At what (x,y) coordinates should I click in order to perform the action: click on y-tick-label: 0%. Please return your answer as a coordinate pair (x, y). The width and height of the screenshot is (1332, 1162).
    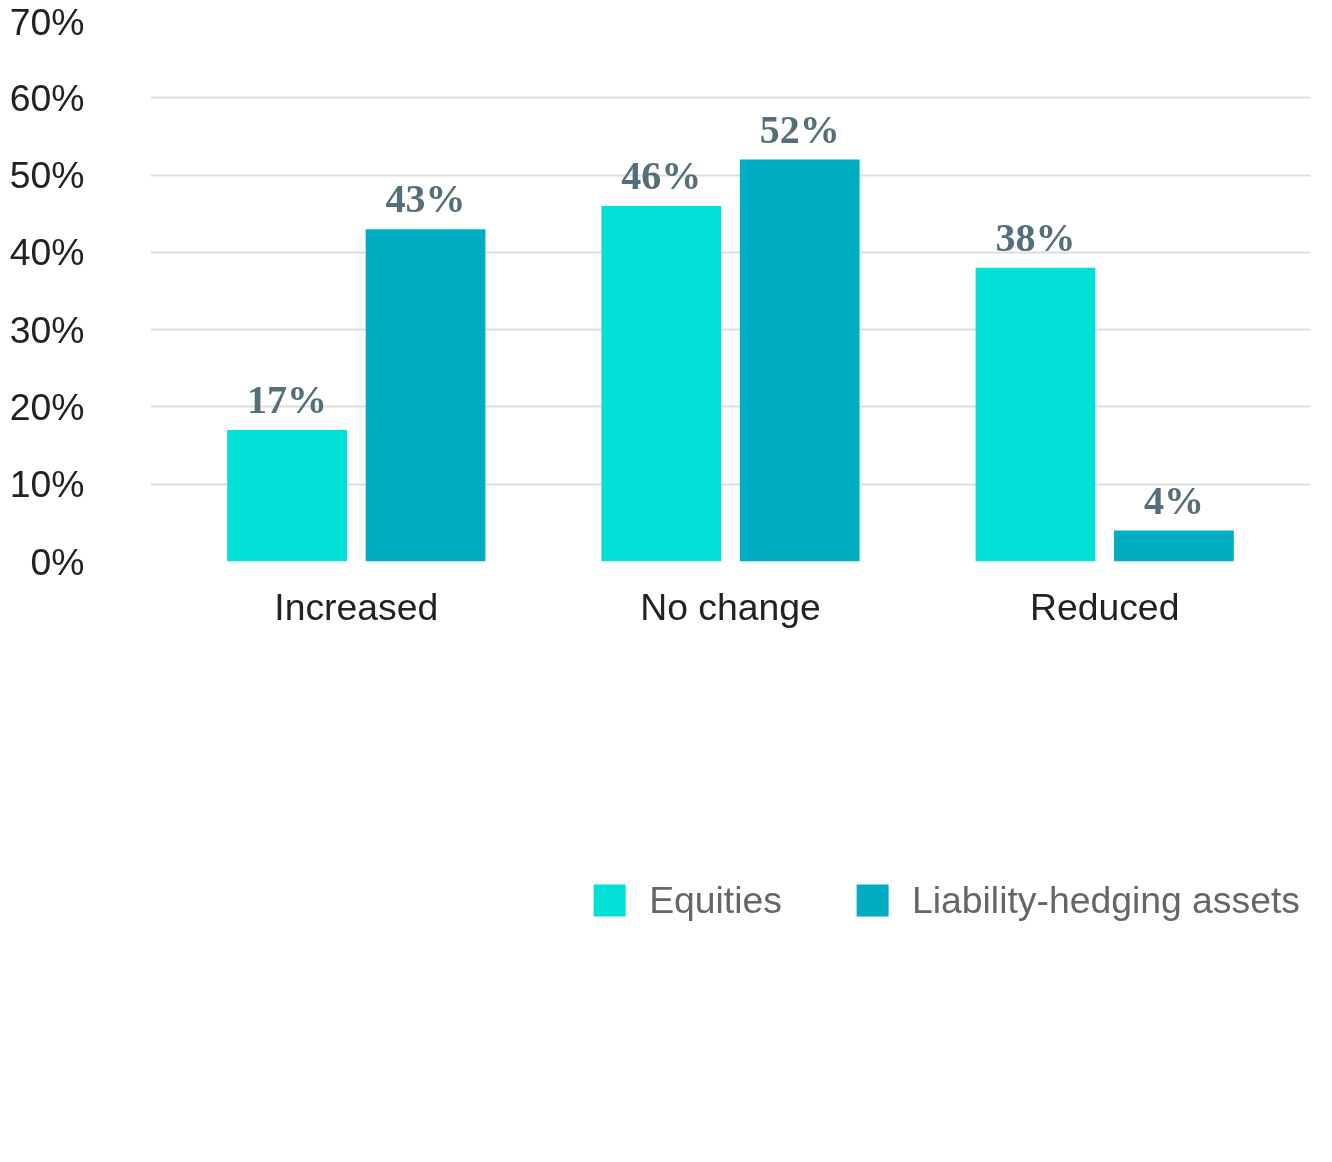
    Looking at the image, I should click on (57, 561).